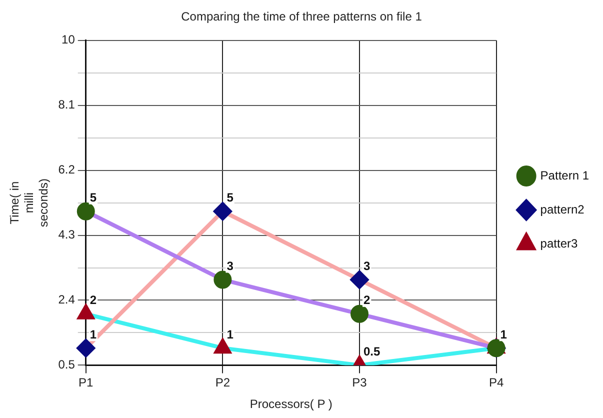 The width and height of the screenshot is (603, 418). I want to click on legend-label: patter3, so click(559, 243).